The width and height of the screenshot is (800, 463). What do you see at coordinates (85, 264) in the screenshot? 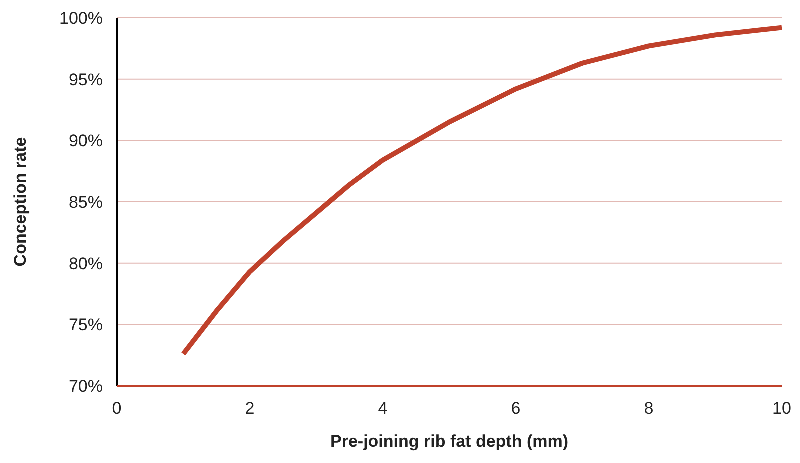
I see `y-tick-label: 80%` at bounding box center [85, 264].